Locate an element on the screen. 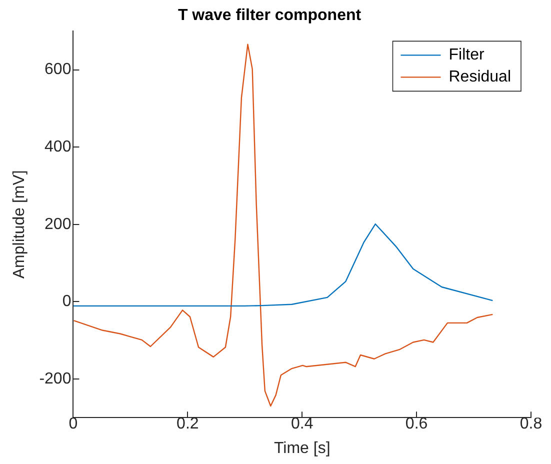 The width and height of the screenshot is (551, 464). legend-label: Filter is located at coordinates (466, 55).